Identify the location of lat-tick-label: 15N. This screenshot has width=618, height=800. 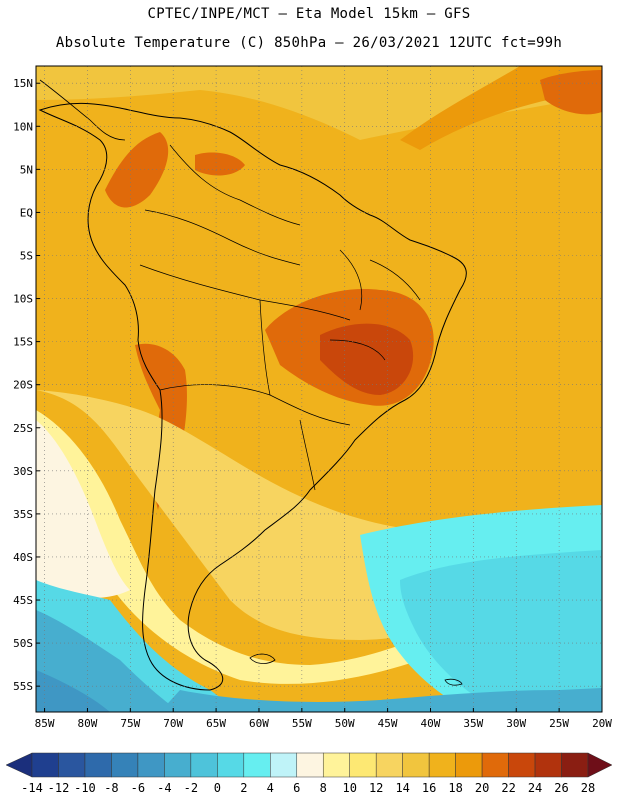
(23, 83).